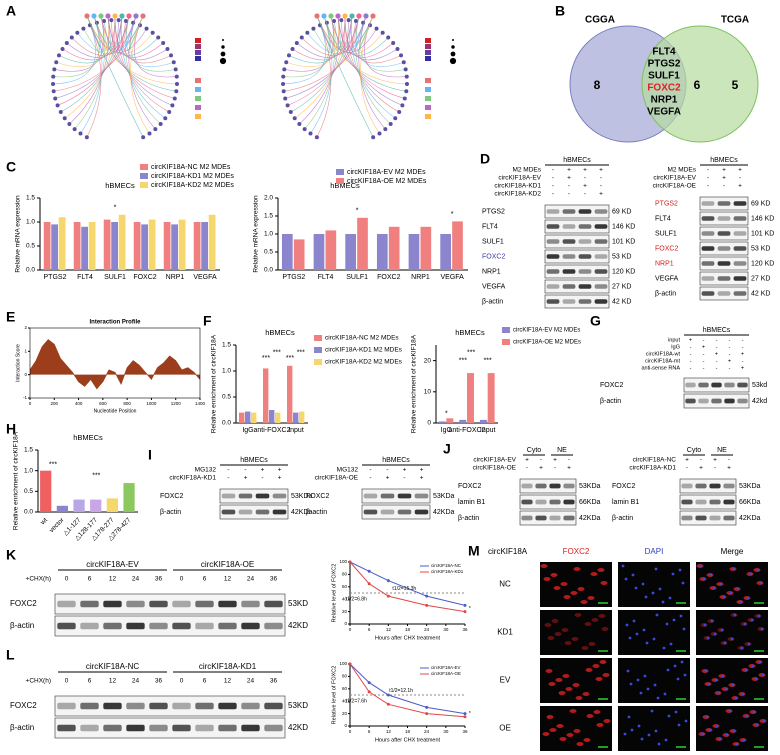  I want to click on panel-label: G, so click(595, 321).